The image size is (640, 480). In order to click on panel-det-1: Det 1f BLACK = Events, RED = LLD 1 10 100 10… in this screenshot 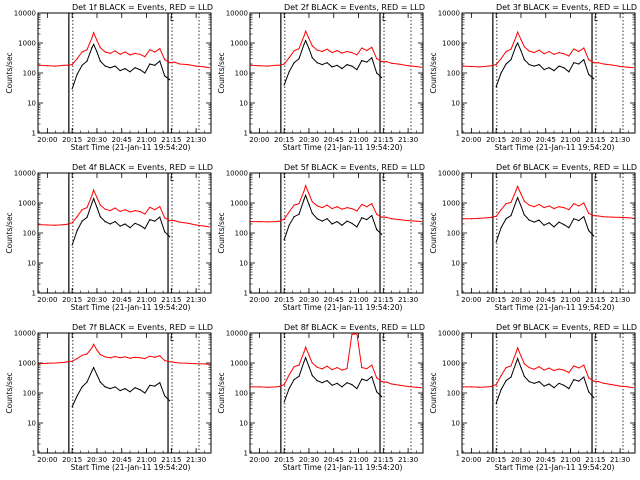, I will do `click(109, 77)`.